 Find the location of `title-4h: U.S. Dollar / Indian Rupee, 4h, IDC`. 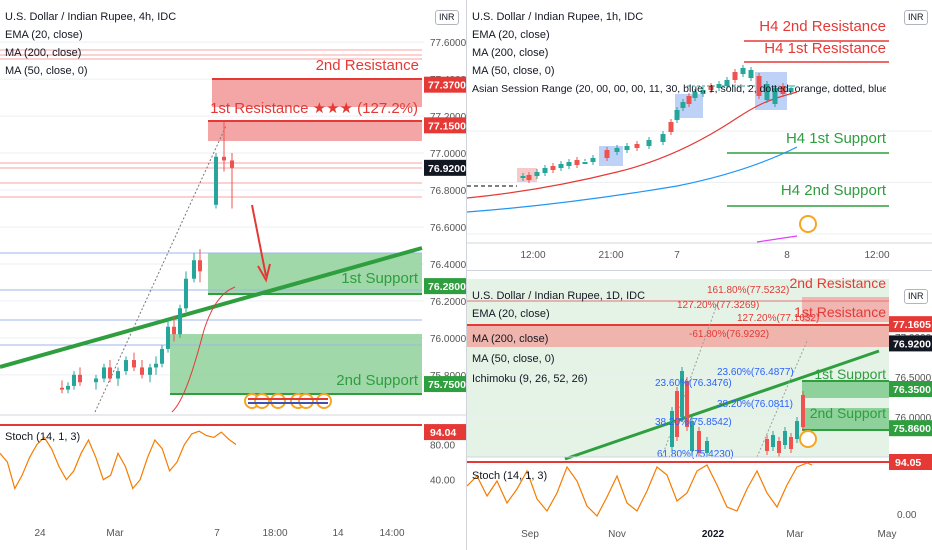

title-4h: U.S. Dollar / Indian Rupee, 4h, IDC is located at coordinates (91, 17).